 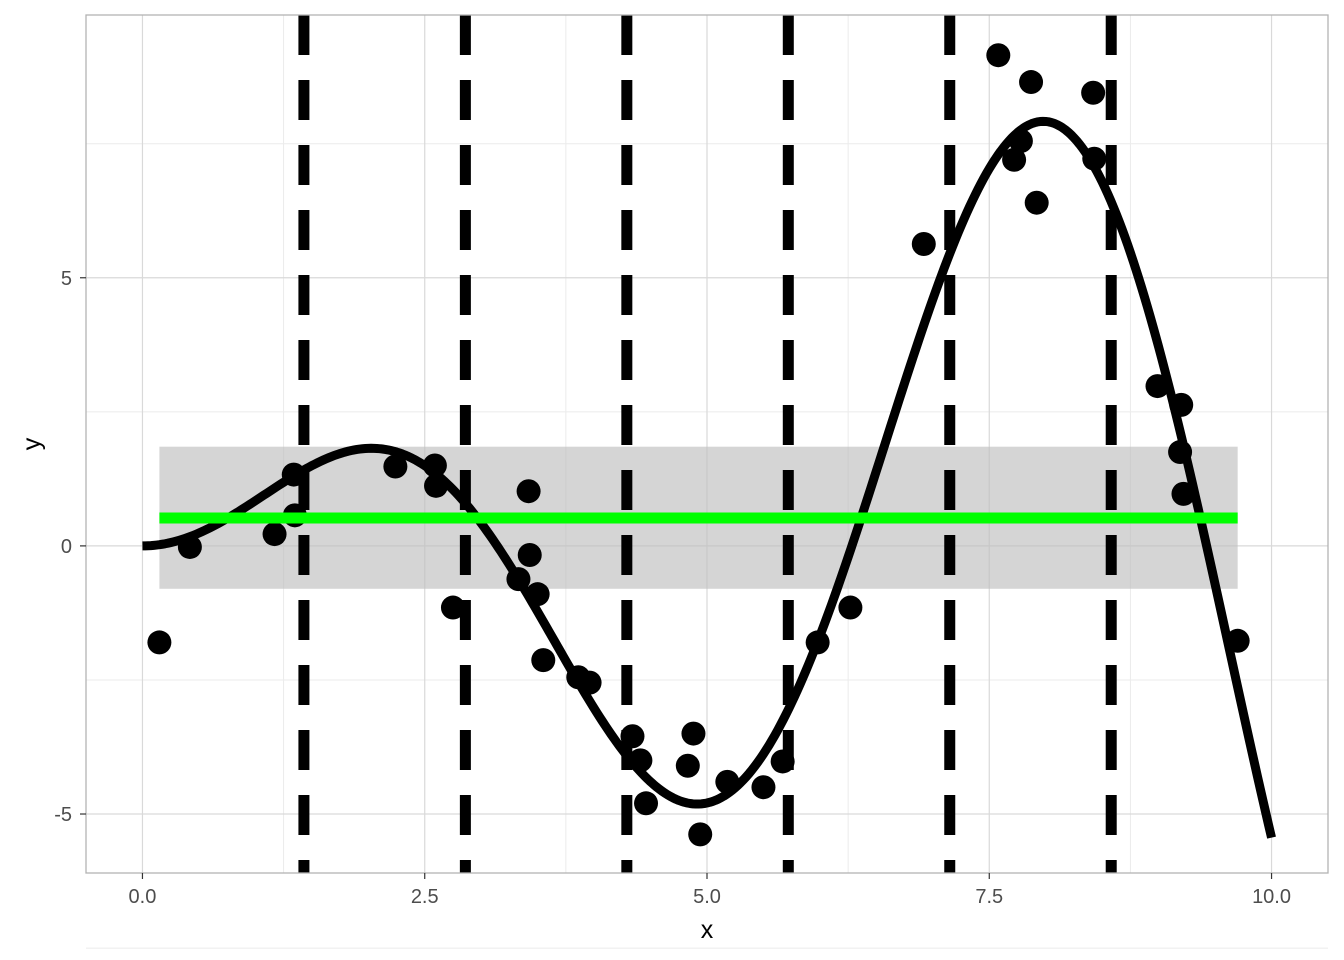 I want to click on x-tick-label: 5.0, so click(x=707, y=897).